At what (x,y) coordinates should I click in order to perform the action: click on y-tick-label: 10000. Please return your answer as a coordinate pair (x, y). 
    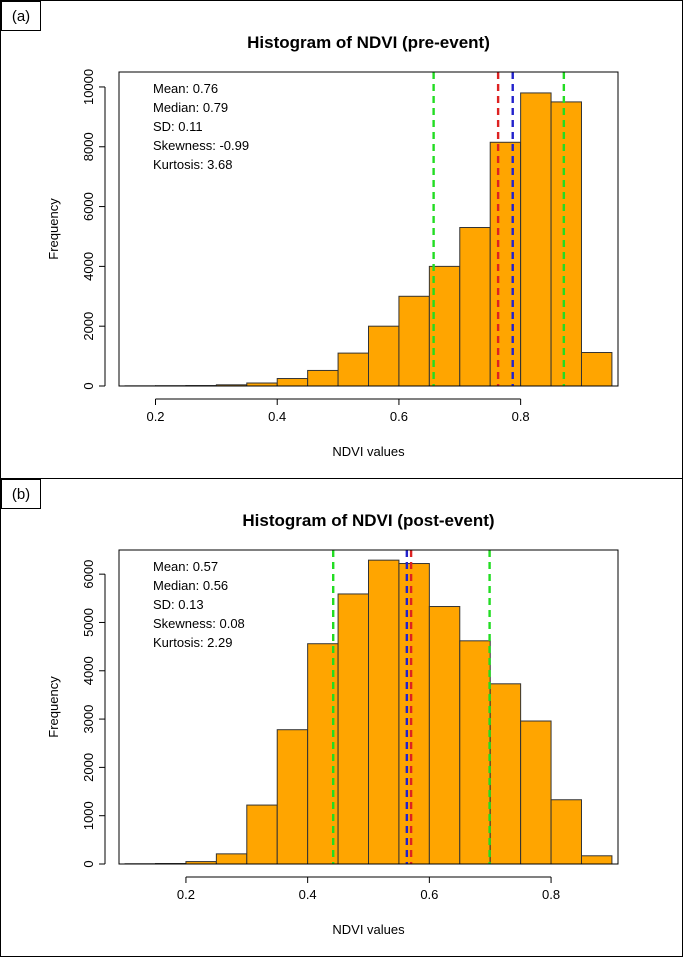
    Looking at the image, I should click on (88, 87).